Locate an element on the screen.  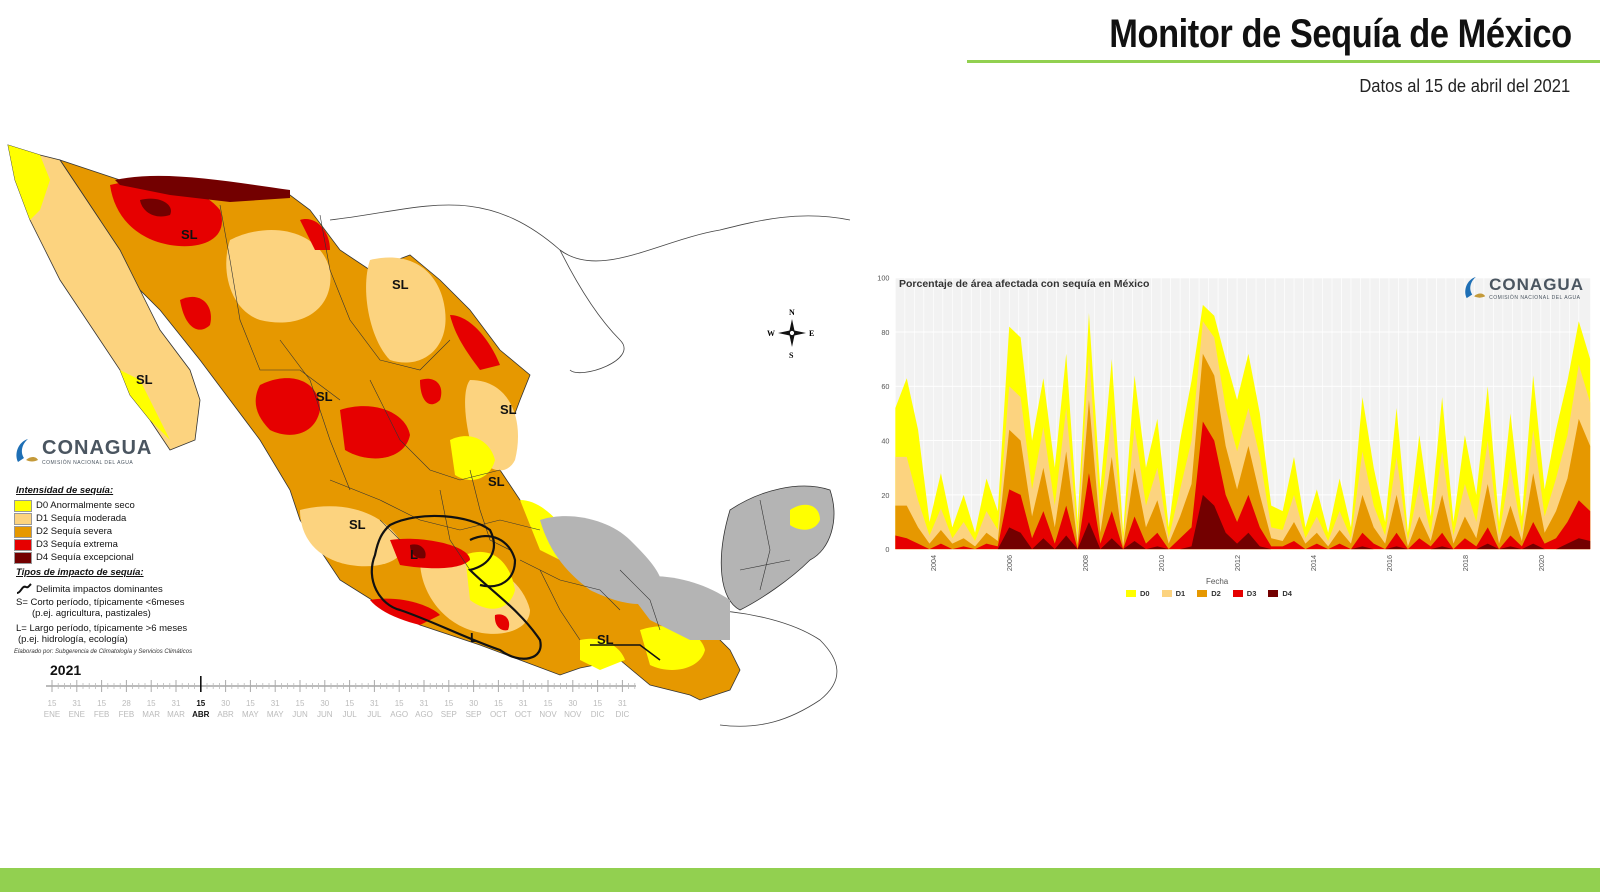
legend-impact-line: Delimita impactos dominantes is located at coordinates (135, 589).